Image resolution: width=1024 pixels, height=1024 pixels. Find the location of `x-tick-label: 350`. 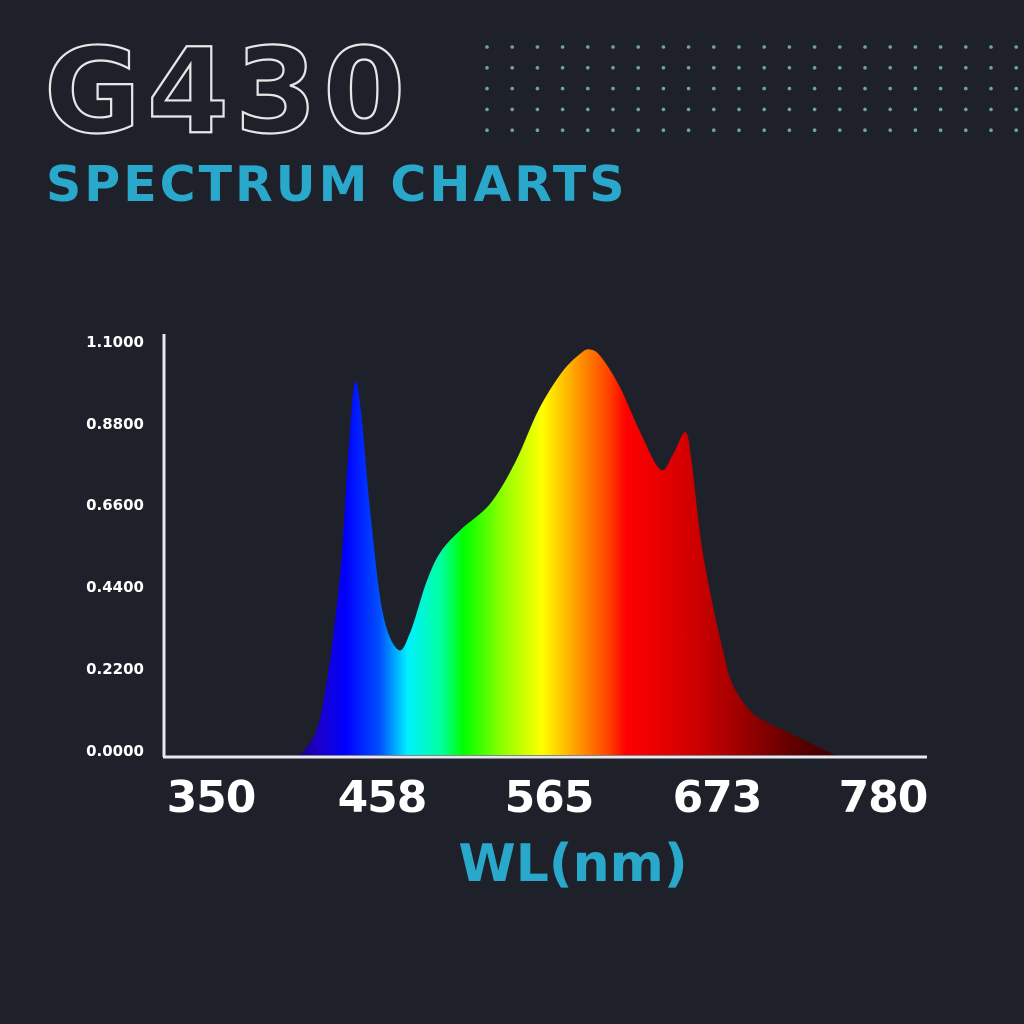

x-tick-label: 350 is located at coordinates (211, 797).